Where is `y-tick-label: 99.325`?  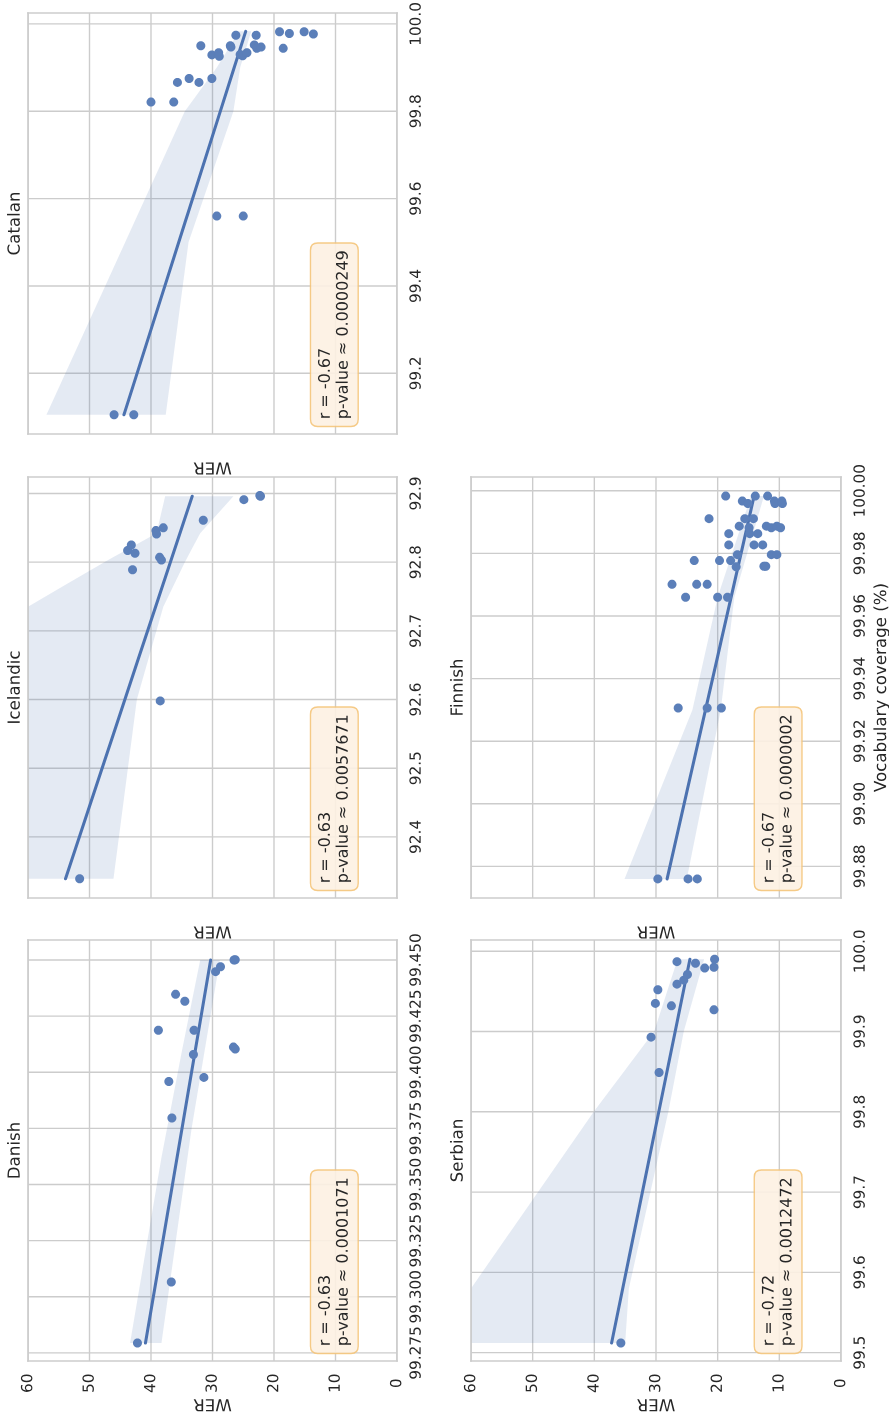
y-tick-label: 99.325 is located at coordinates (415, 1241).